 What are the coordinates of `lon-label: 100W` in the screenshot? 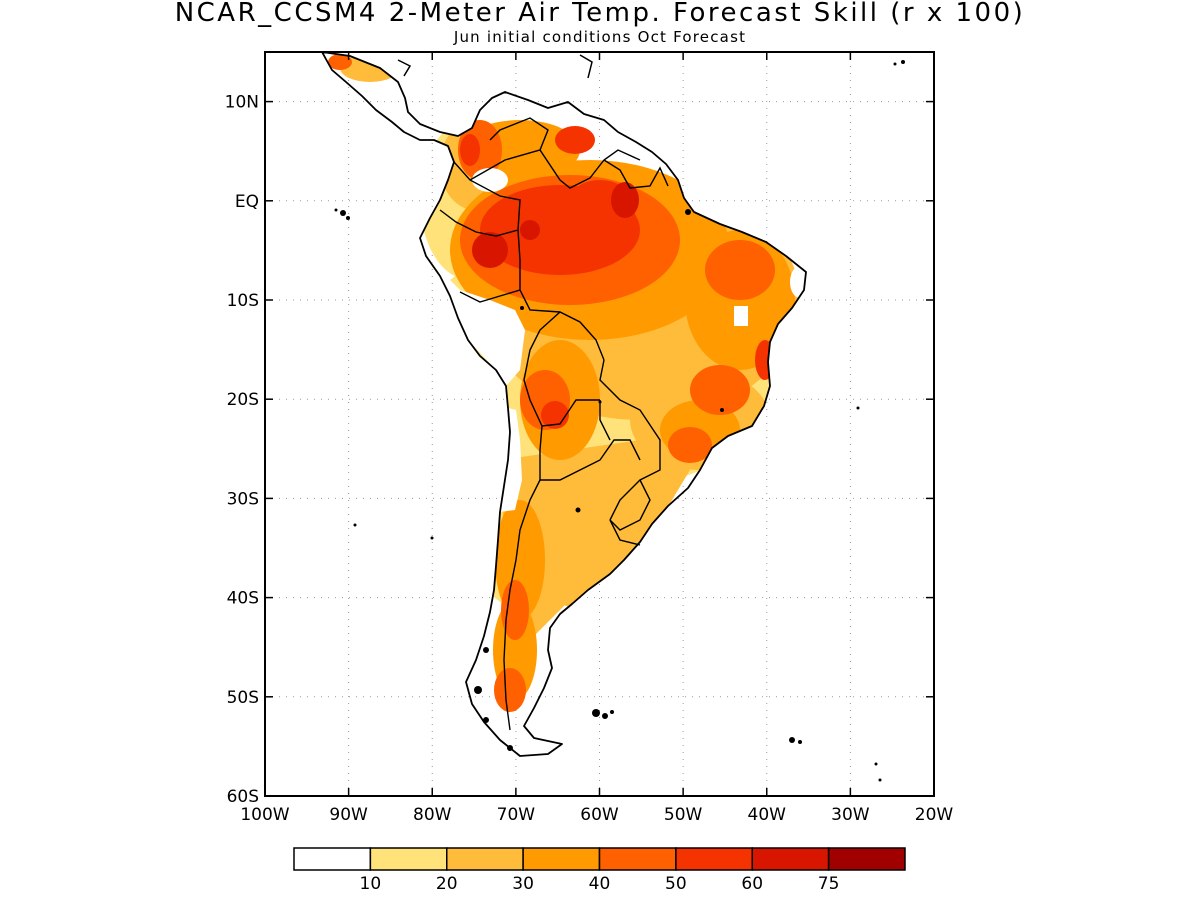 It's located at (264, 815).